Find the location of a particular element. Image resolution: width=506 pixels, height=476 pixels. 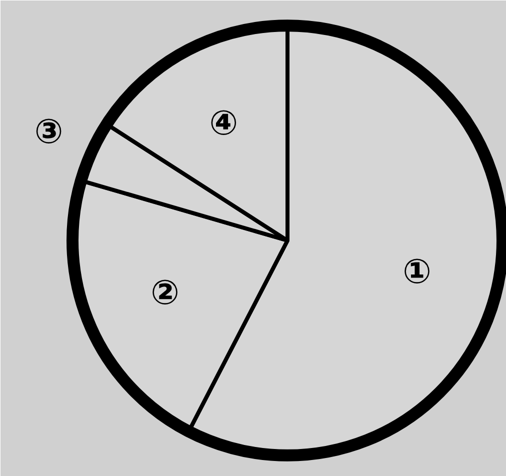

slice-label: ② is located at coordinates (165, 293).